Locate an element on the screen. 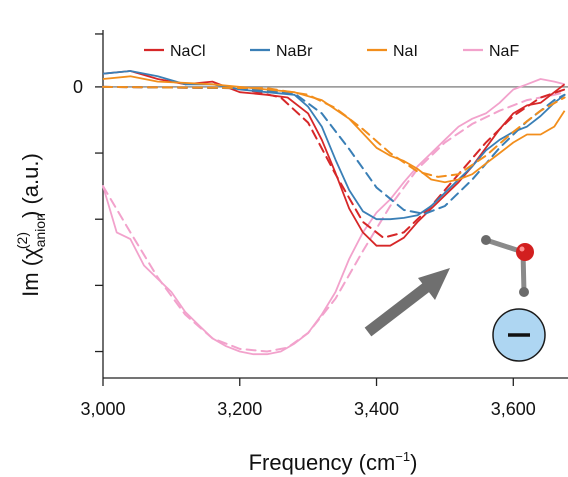  x-axis-title: Frequency (cm−1) is located at coordinates (333, 462).